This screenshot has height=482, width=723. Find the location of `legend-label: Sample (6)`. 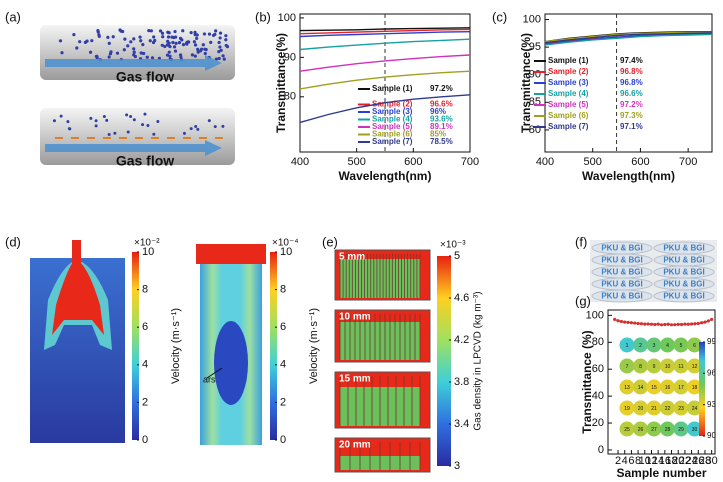

legend-label: Sample (6) is located at coordinates (568, 115).